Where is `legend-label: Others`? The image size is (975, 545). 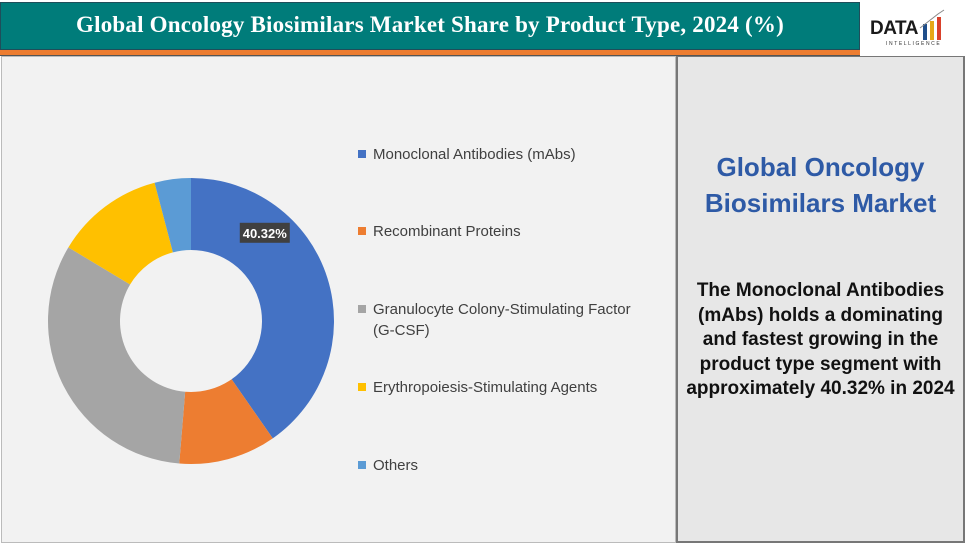
legend-label: Others is located at coordinates (396, 465).